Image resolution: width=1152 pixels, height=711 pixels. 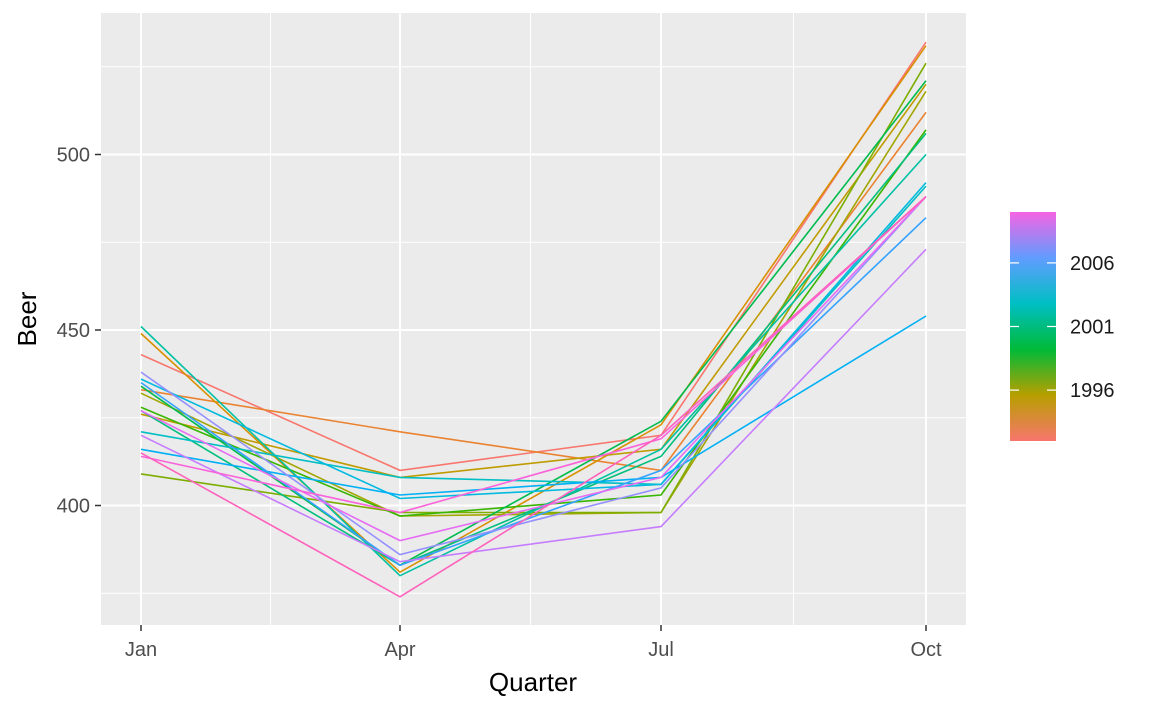 I want to click on y-tick-label: 400, so click(x=73, y=507).